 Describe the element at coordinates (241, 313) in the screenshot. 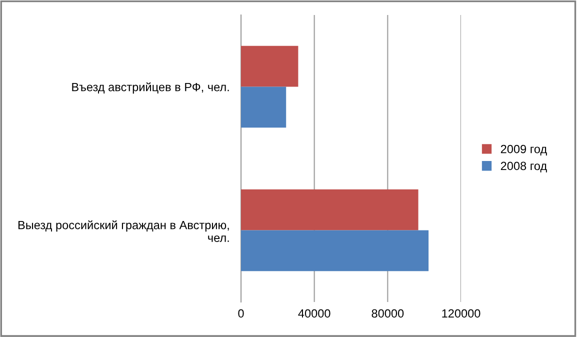

I see `x-tick-label: 0` at that location.